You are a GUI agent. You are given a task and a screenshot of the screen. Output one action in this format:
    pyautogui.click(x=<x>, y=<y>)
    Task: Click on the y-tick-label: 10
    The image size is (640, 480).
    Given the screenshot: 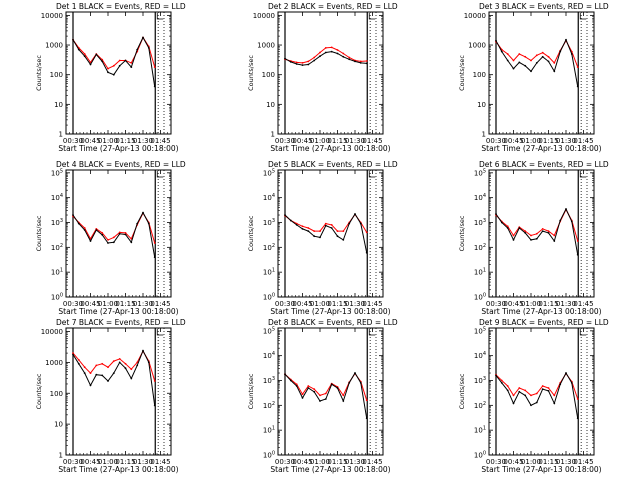 What is the action you would take?
    pyautogui.click(x=58, y=105)
    